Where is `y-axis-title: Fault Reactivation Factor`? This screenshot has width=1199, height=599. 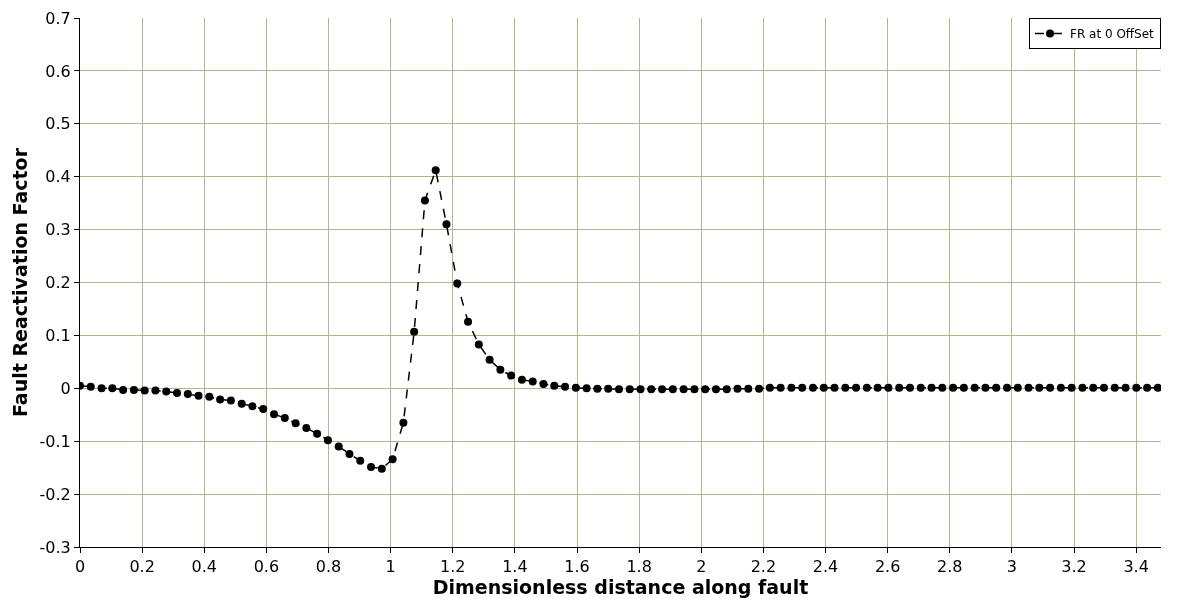 y-axis-title: Fault Reactivation Factor is located at coordinates (20, 282).